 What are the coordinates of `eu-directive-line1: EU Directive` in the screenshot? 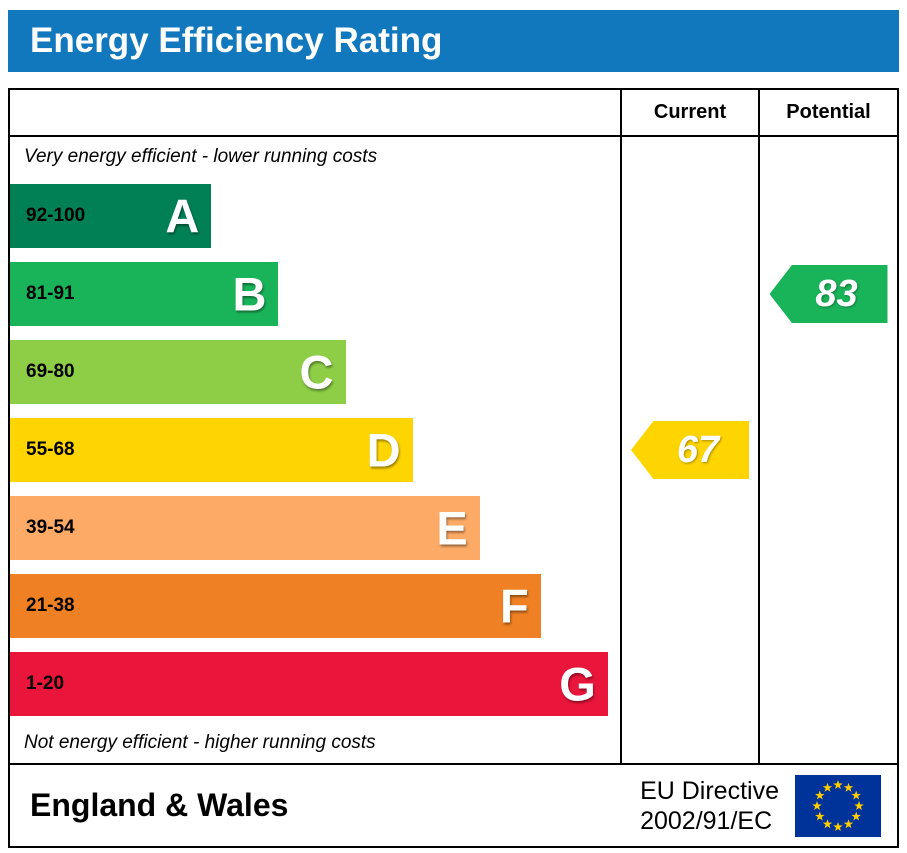 It's located at (709, 790).